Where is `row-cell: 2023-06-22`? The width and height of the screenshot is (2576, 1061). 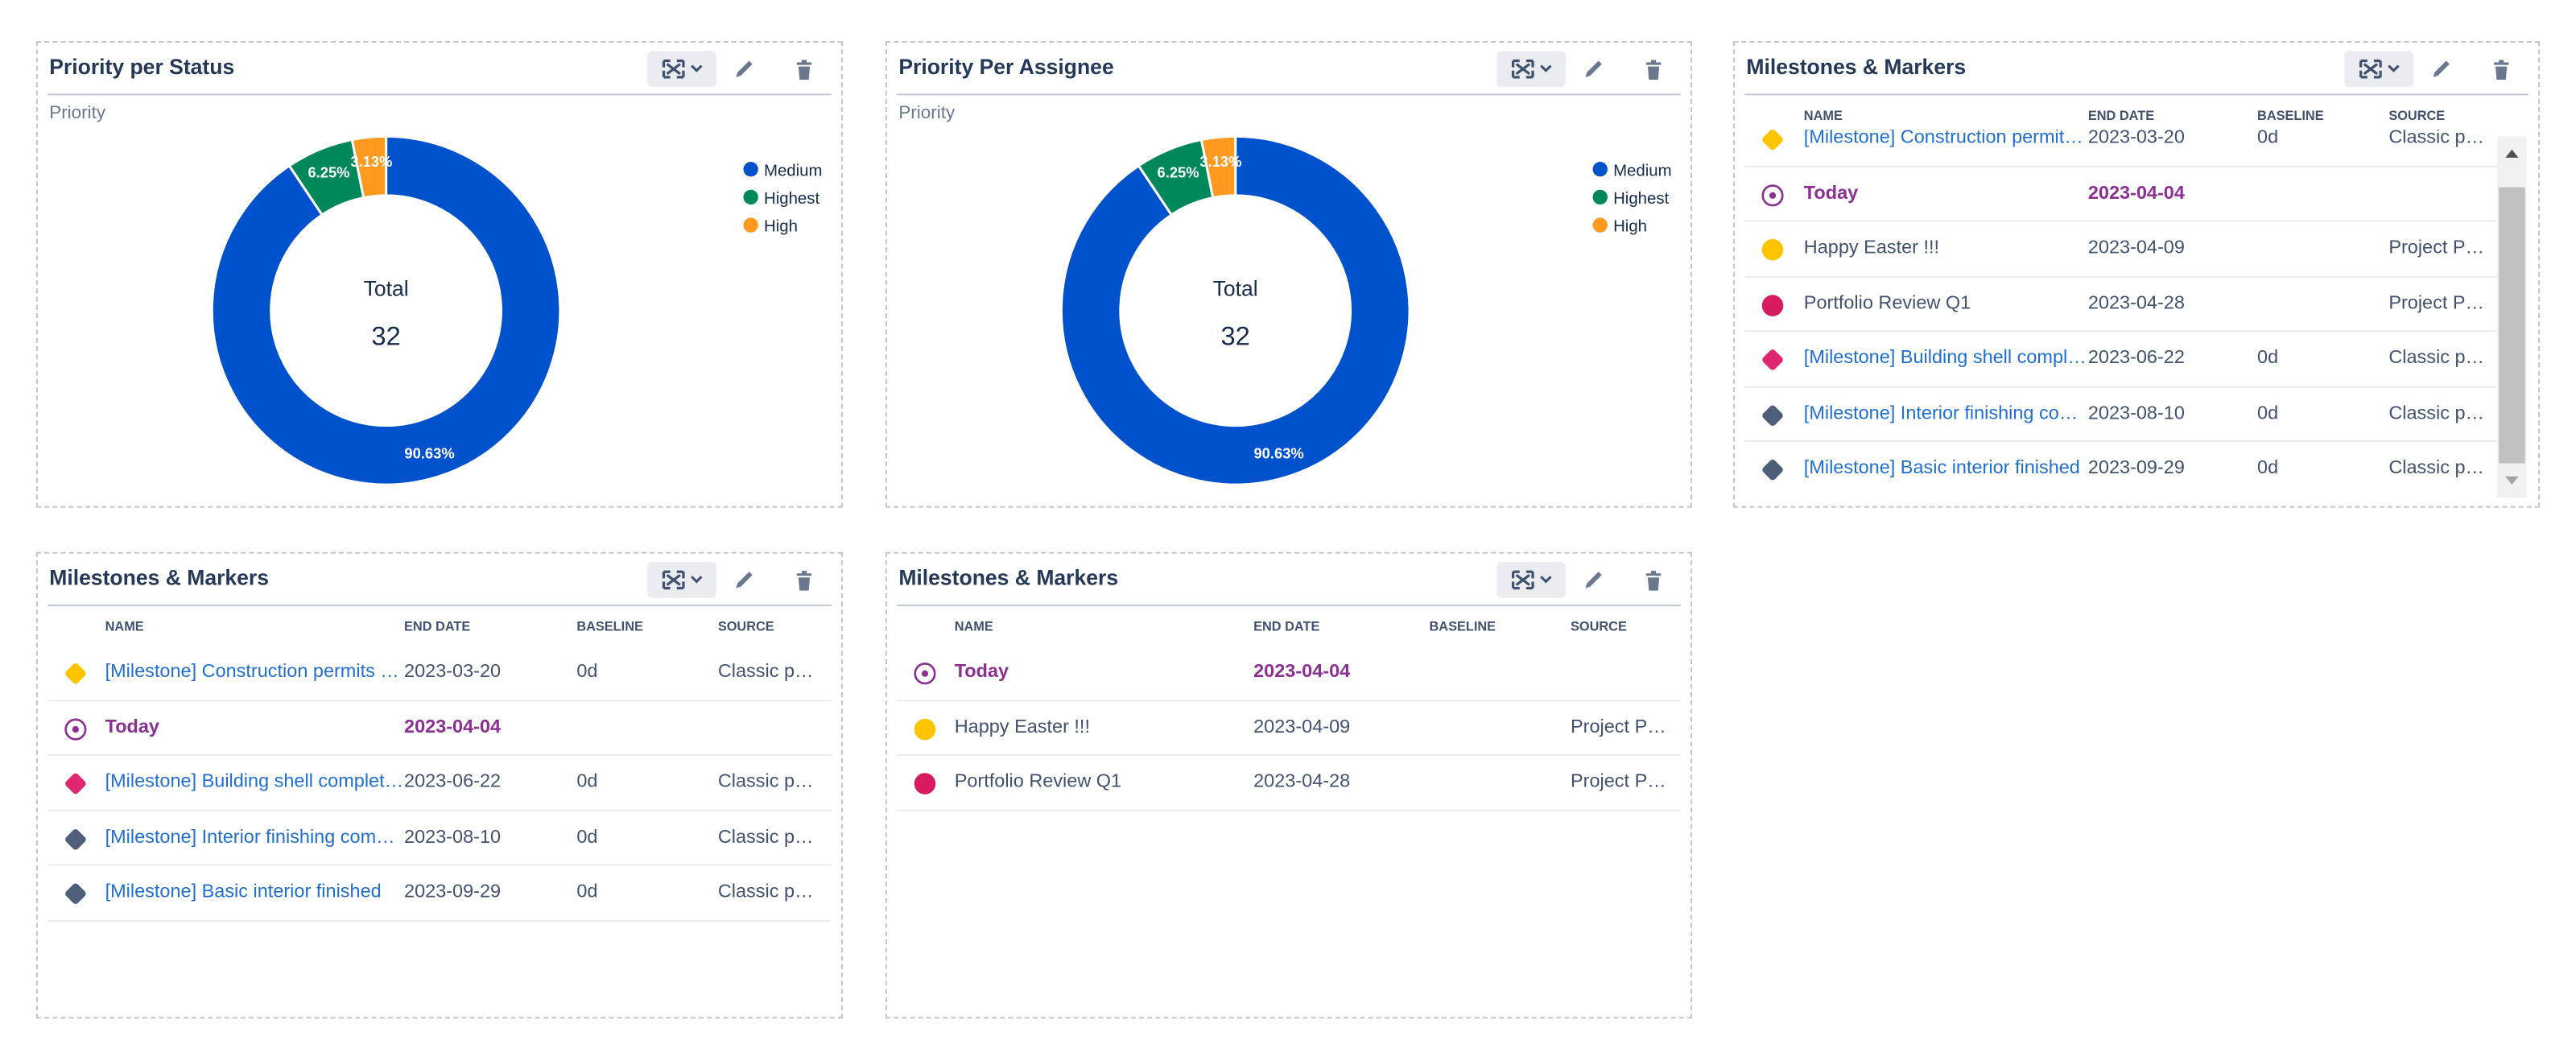 row-cell: 2023-06-22 is located at coordinates (453, 782).